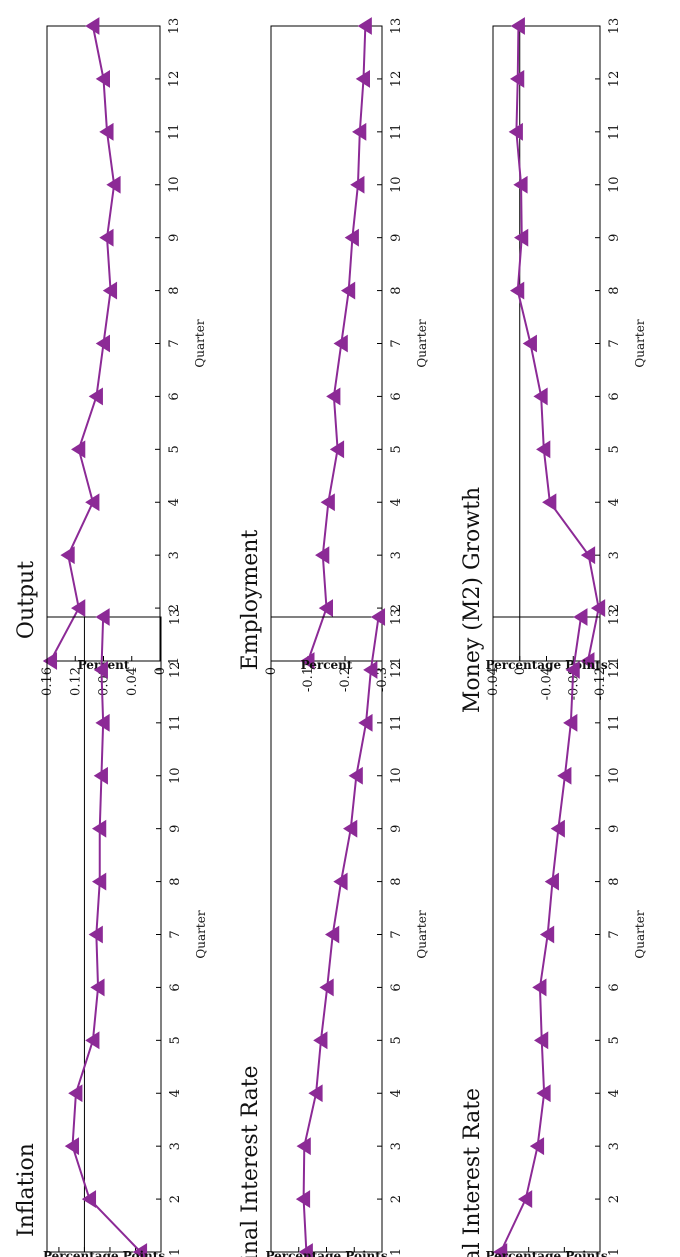 The height and width of the screenshot is (1257, 680). I want to click on y-tick-label: -0.04, so click(547, 683).